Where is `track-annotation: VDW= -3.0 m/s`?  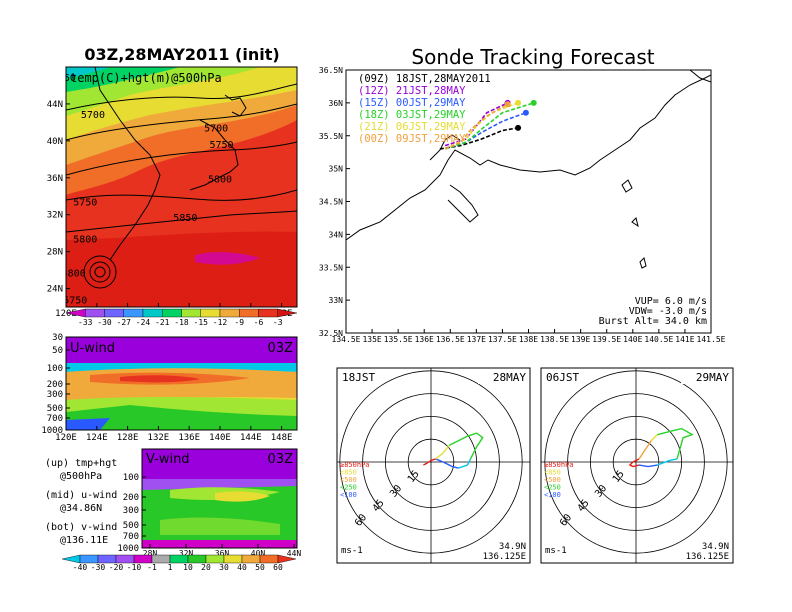
track-annotation: VDW= -3.0 m/s is located at coordinates (668, 311).